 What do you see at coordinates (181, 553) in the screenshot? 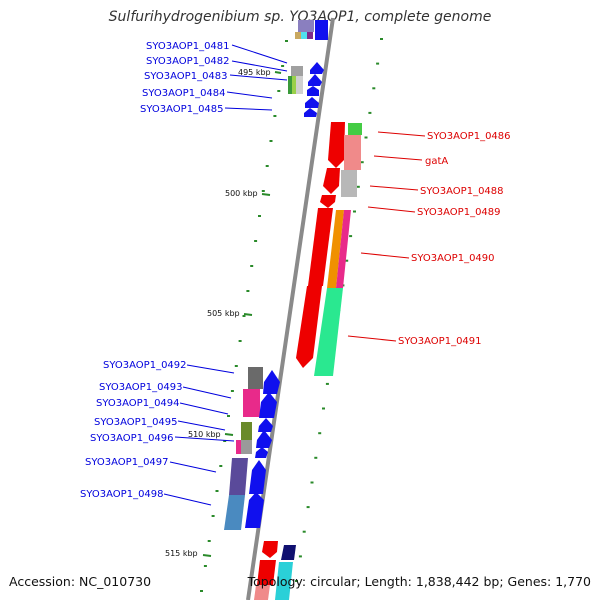
I see `tick-515-kbp: 515 kbp` at bounding box center [181, 553].